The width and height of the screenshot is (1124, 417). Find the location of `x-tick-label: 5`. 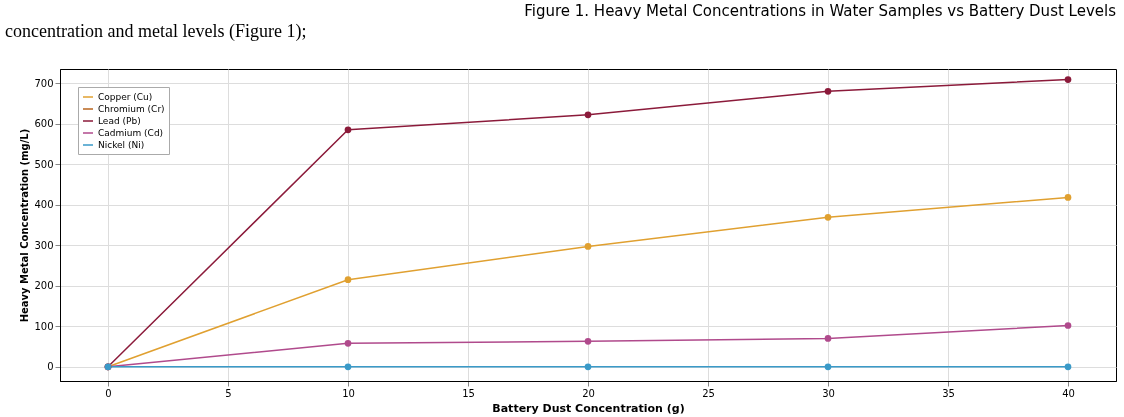

x-tick-label: 5 is located at coordinates (228, 393).